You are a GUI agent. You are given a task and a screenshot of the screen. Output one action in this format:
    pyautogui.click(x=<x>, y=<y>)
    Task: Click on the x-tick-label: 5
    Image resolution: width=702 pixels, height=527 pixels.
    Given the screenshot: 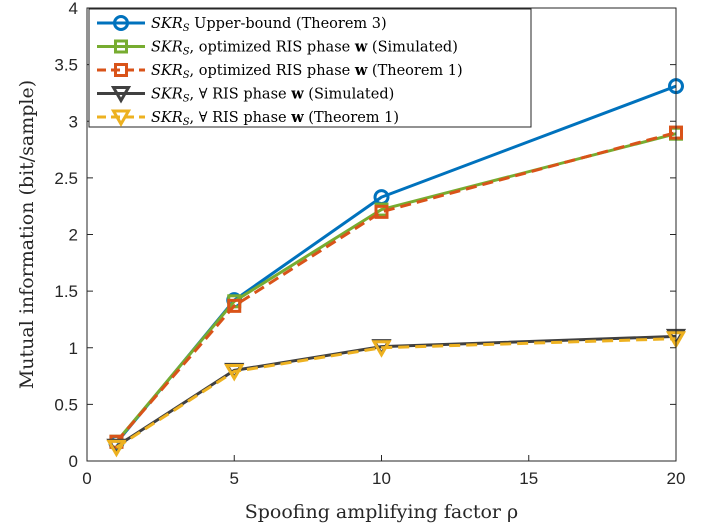 What is the action you would take?
    pyautogui.click(x=234, y=478)
    